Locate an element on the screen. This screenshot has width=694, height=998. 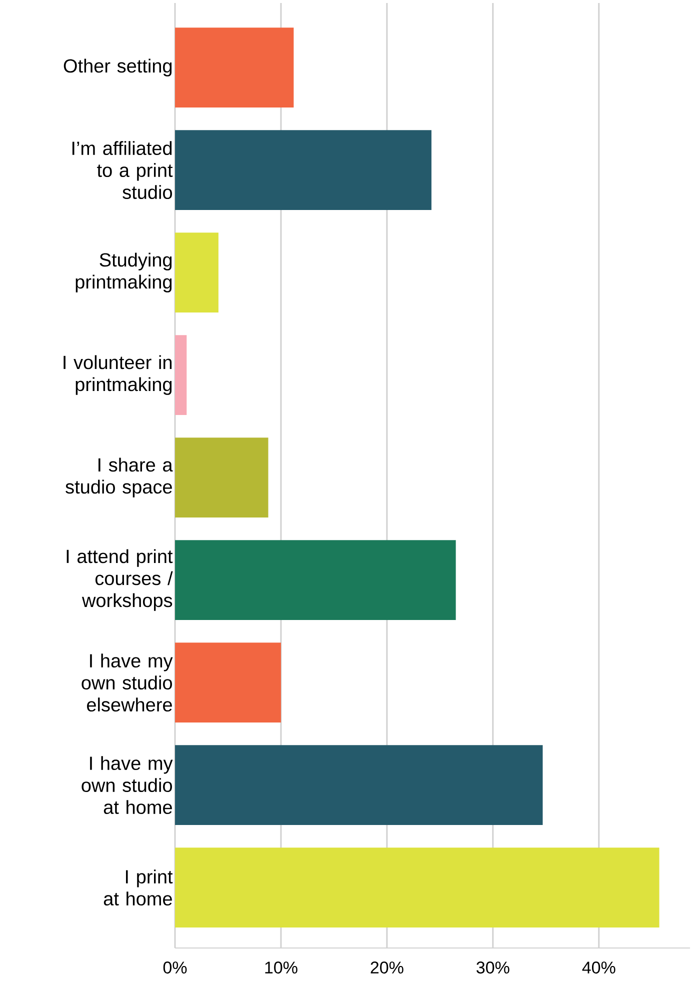
x-tick-label: 0% is located at coordinates (175, 968).